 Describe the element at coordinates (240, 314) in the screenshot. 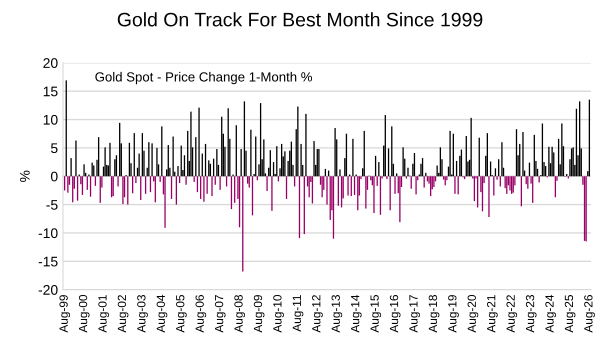

I see `x-tick-label: Aug-08` at that location.